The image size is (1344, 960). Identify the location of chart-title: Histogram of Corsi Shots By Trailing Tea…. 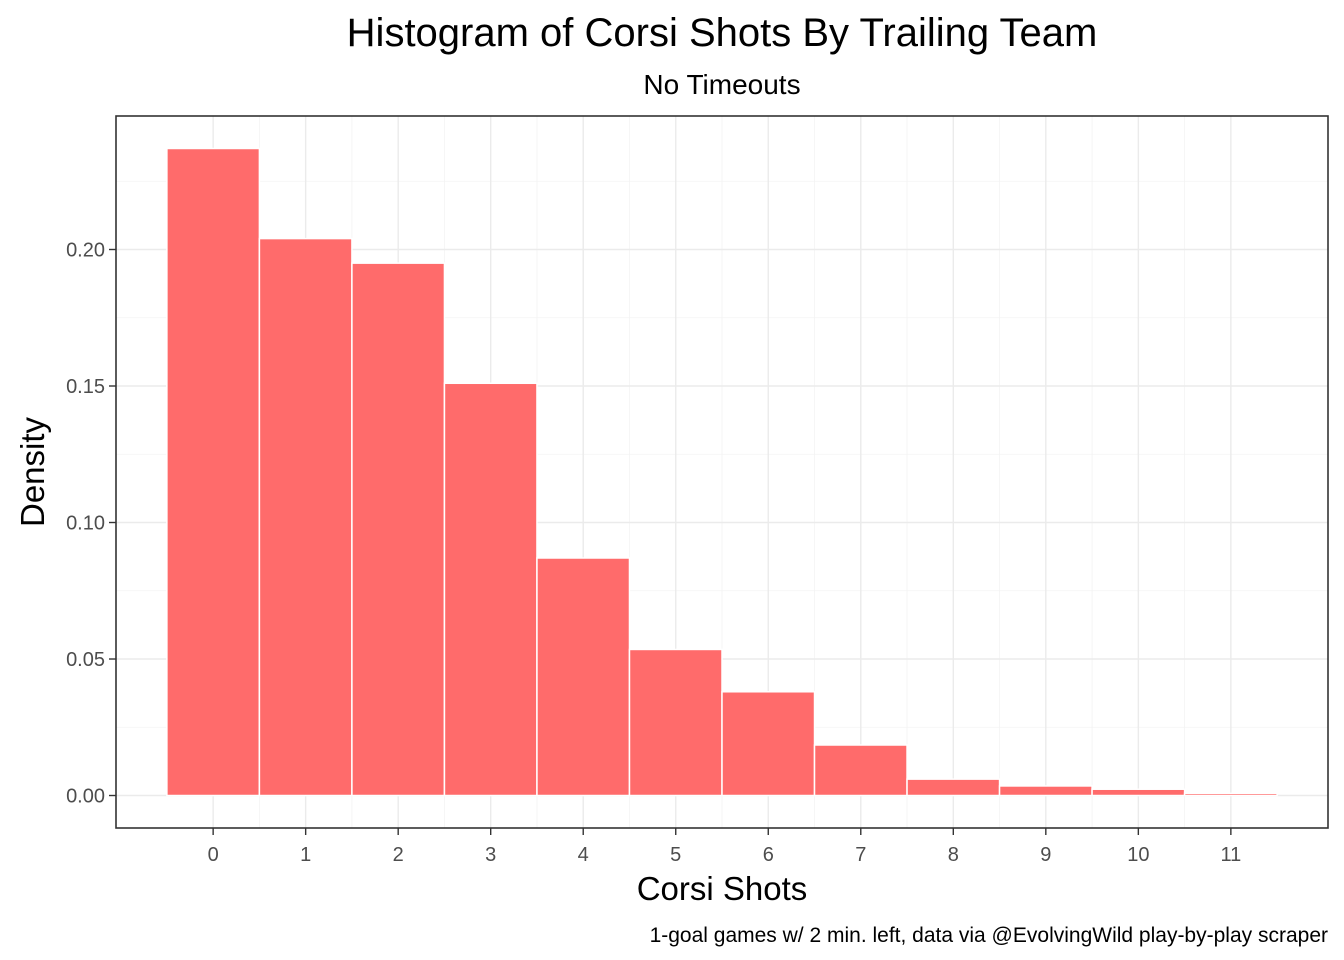
(722, 33).